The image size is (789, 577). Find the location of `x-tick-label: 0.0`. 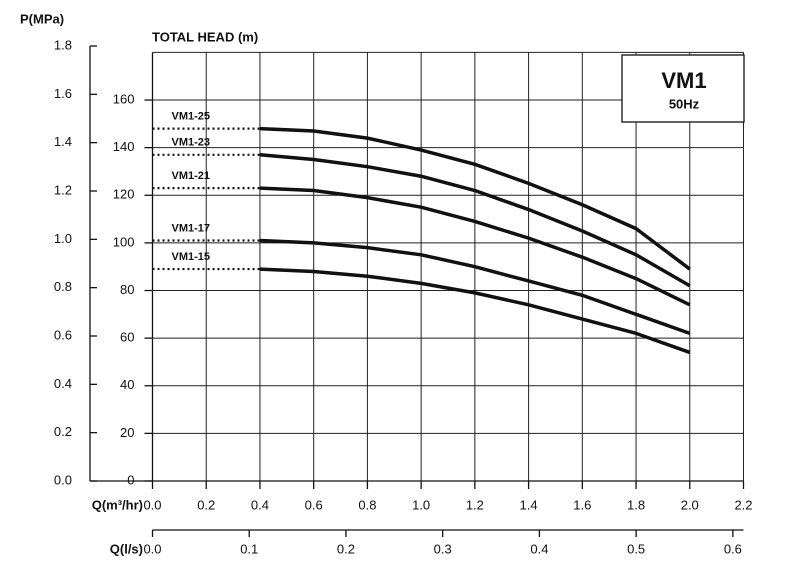

x-tick-label: 0.0 is located at coordinates (152, 504).